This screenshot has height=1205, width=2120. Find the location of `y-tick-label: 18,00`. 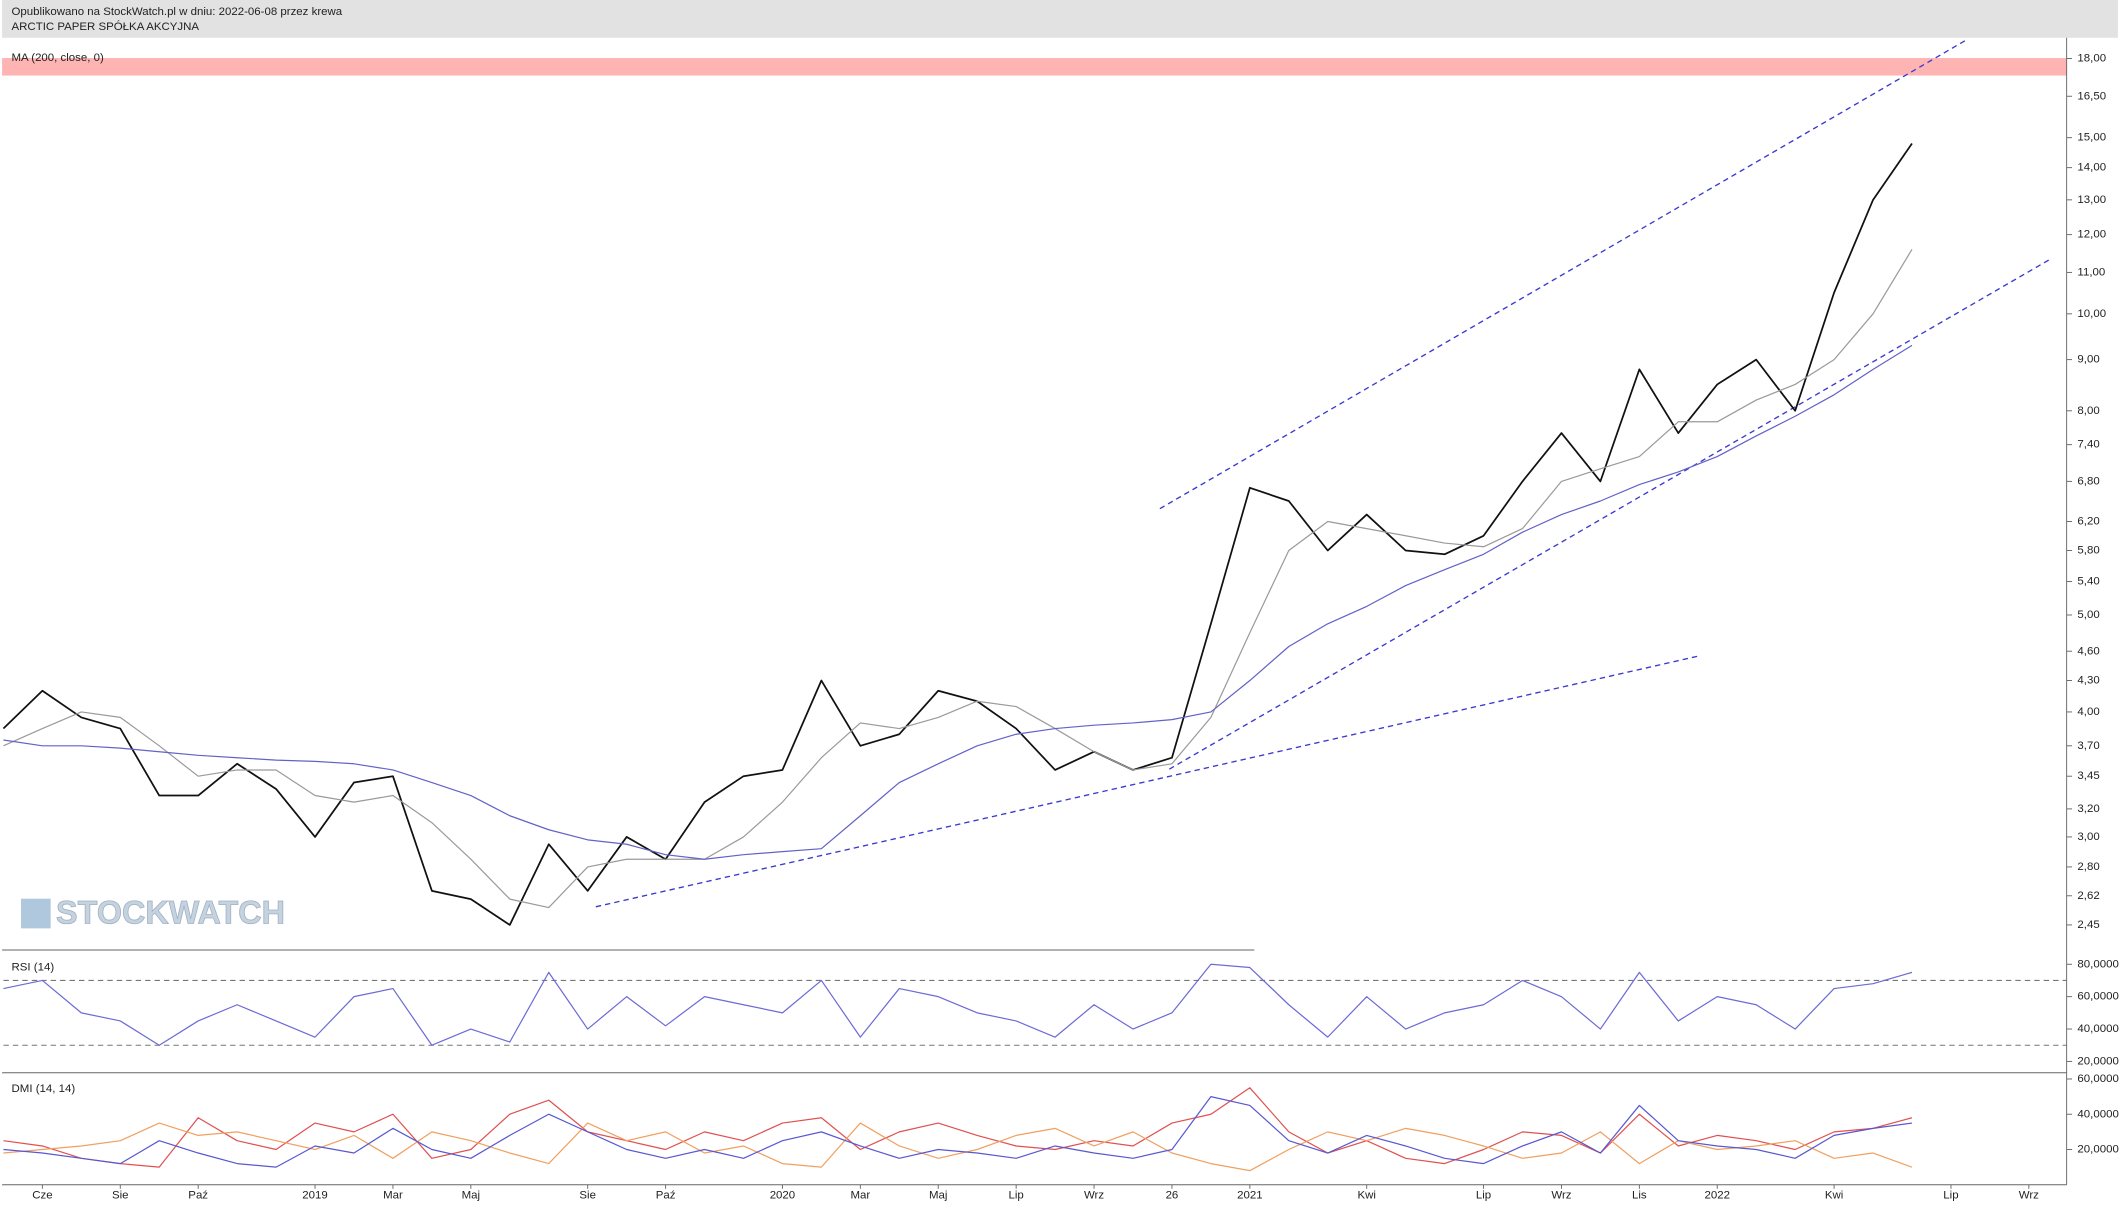

y-tick-label: 18,00 is located at coordinates (2091, 58).